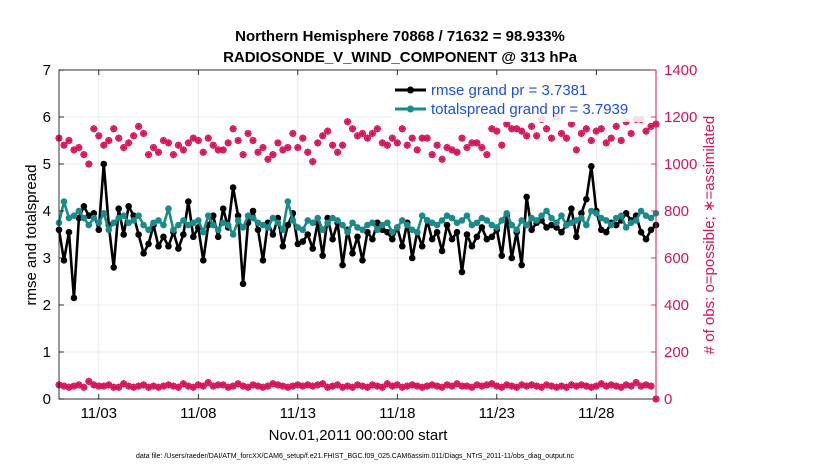 This screenshot has width=830, height=470. I want to click on y-tick-label: 6, so click(47, 117).